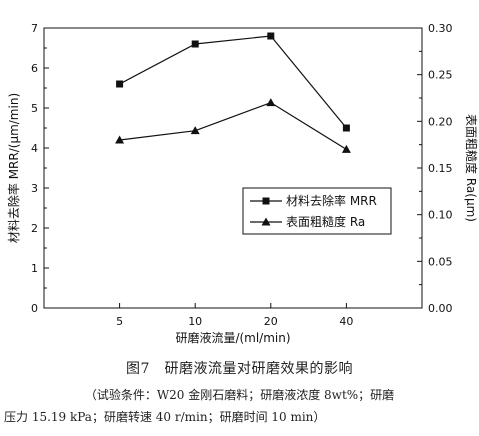 This screenshot has width=479, height=436. I want to click on x-axis-ticks: 5 10 20 40, so click(234, 315).